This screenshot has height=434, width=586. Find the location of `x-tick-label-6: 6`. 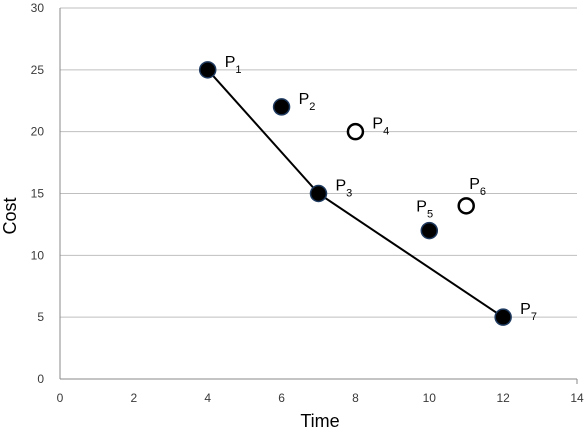

x-tick-label-6: 6 is located at coordinates (281, 398).